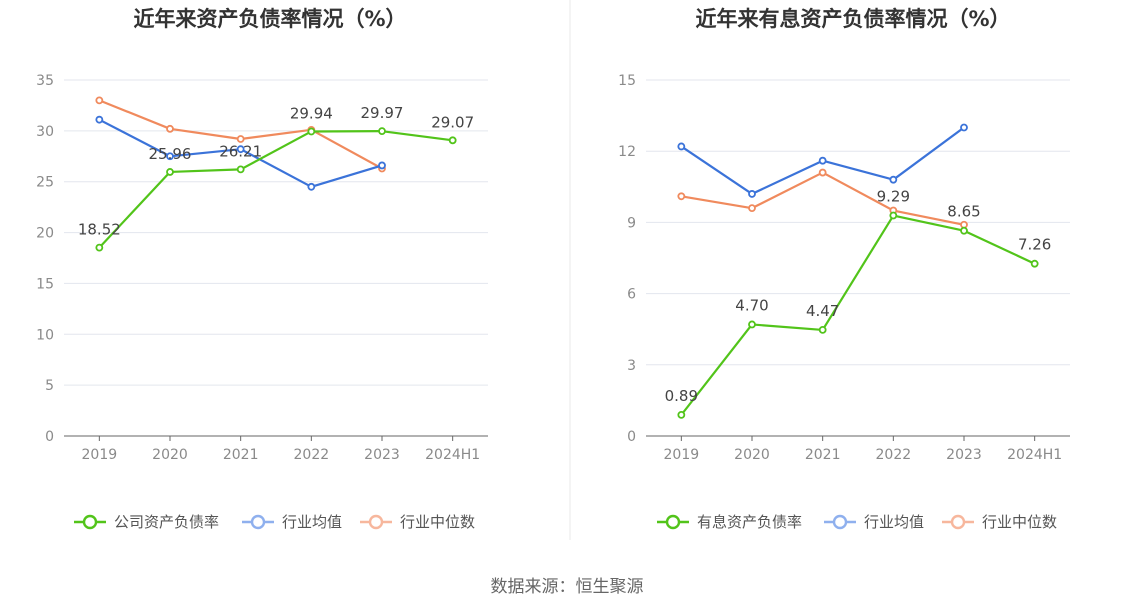 The width and height of the screenshot is (1134, 612). I want to click on right-y-tick-label: 0, so click(631, 437).